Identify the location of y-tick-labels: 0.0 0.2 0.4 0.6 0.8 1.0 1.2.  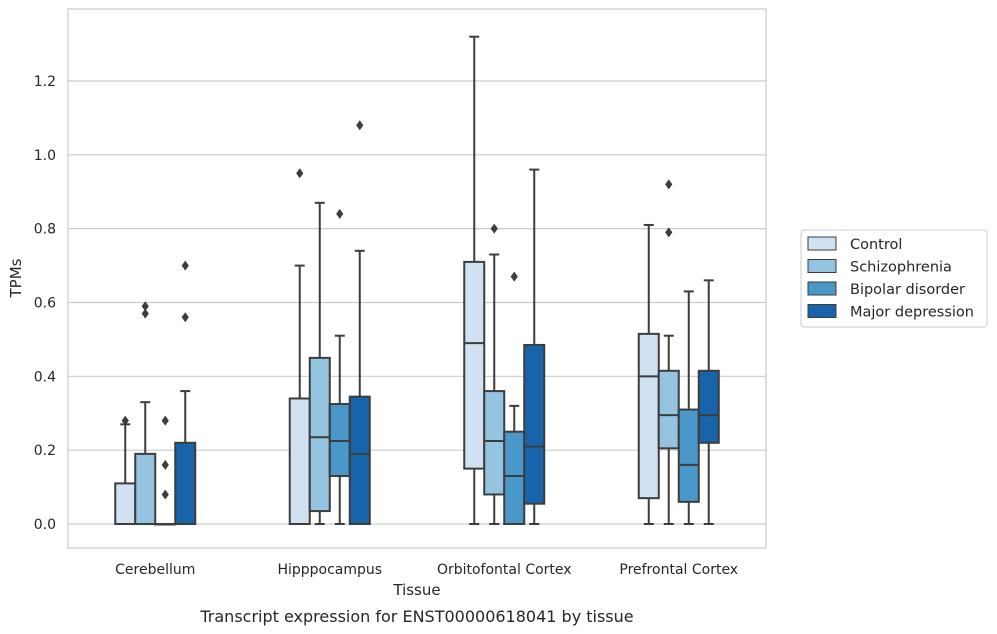
(45, 303).